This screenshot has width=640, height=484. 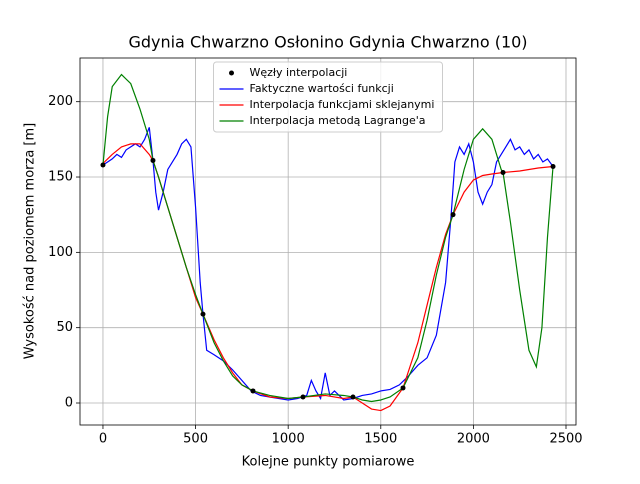 I want to click on y-axis-label: Wysokość nad poziomem morza [m], so click(x=30, y=241).